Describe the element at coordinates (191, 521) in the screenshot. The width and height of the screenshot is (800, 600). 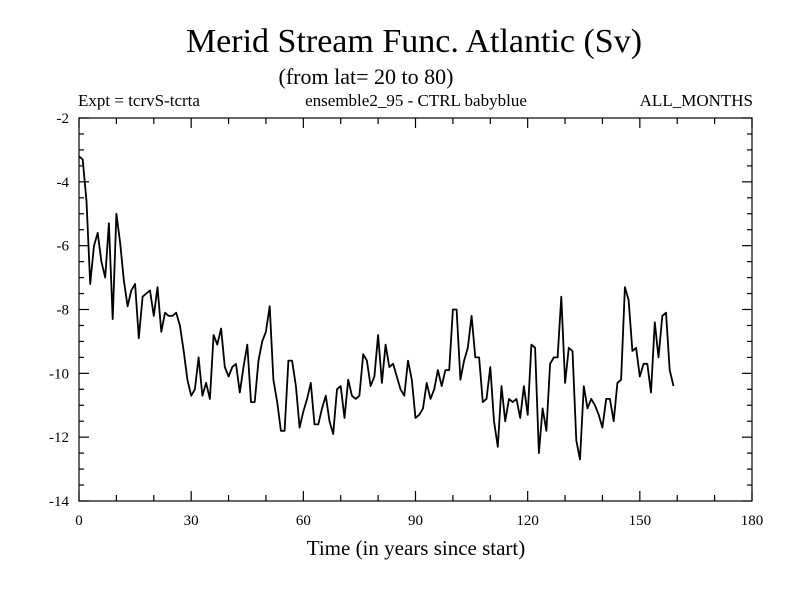
I see `x-tick-label: 30` at that location.